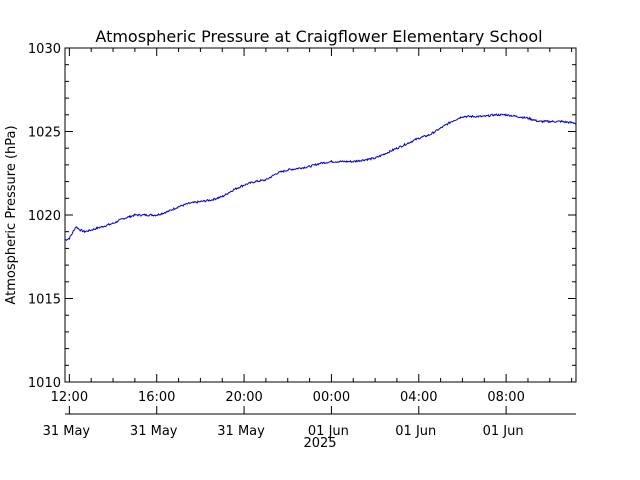 This screenshot has height=480, width=640. I want to click on x-tick-label-time: 20:00, so click(243, 397).